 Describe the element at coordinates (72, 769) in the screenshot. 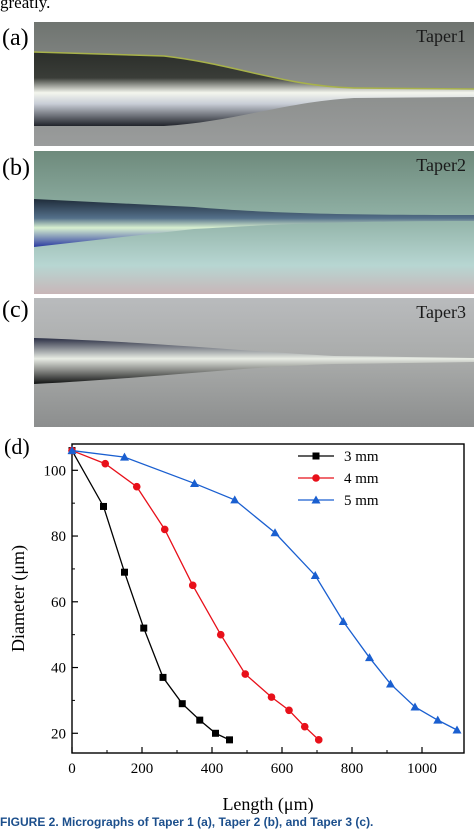

I see `x-tick-label: 0` at that location.